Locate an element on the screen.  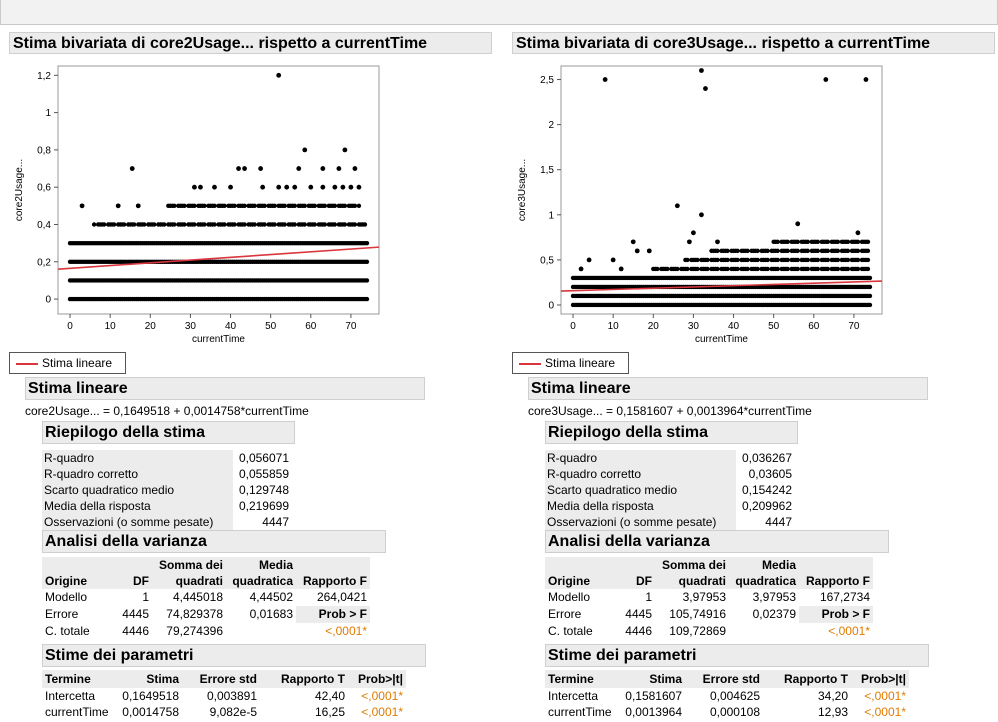
cell: 9,082e-5 is located at coordinates (233, 712).